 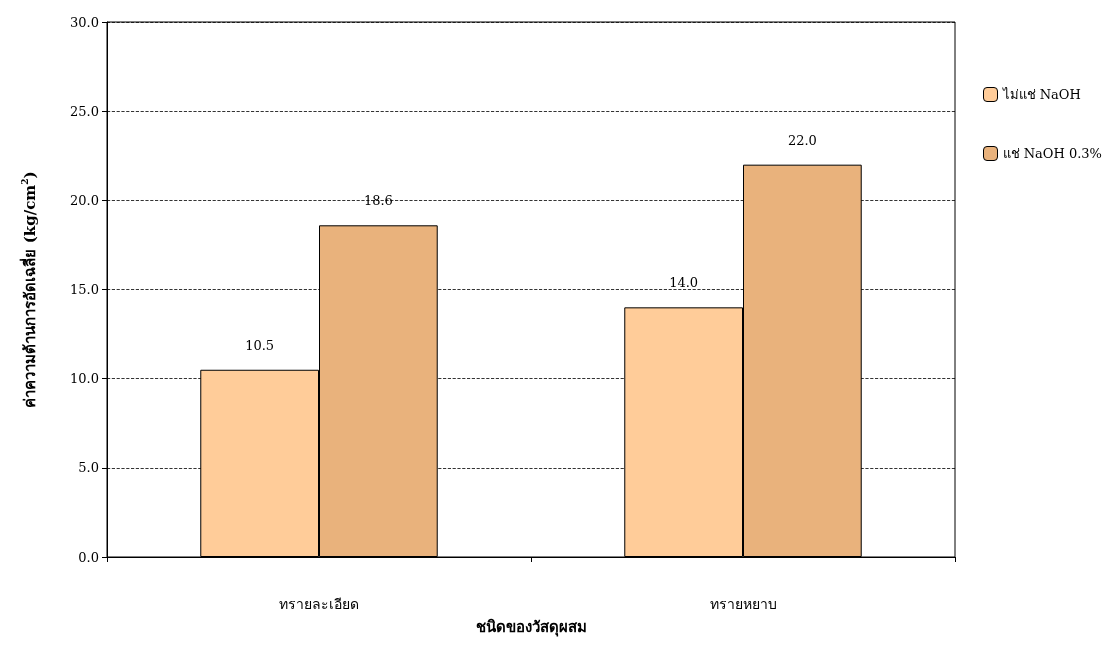 What do you see at coordinates (743, 604) in the screenshot?
I see `x-tick-label: ทรายหยาบ` at bounding box center [743, 604].